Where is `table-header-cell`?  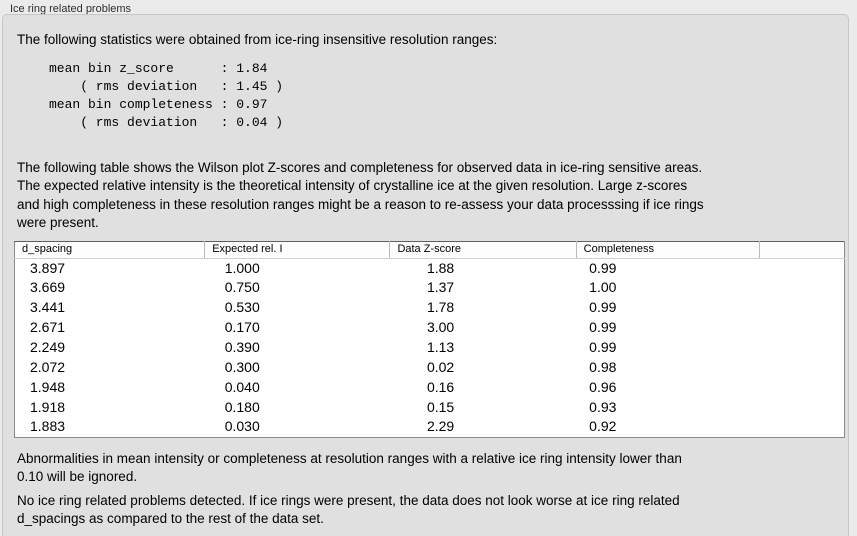
table-header-cell is located at coordinates (802, 250).